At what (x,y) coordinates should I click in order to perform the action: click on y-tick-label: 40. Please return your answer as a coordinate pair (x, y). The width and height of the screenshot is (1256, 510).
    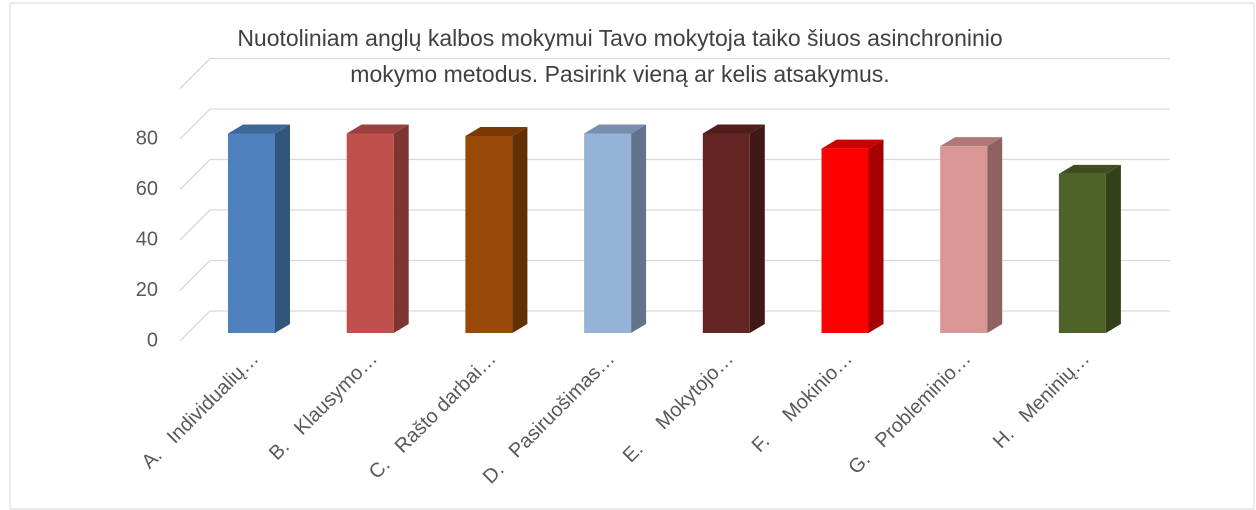
    Looking at the image, I should click on (147, 239).